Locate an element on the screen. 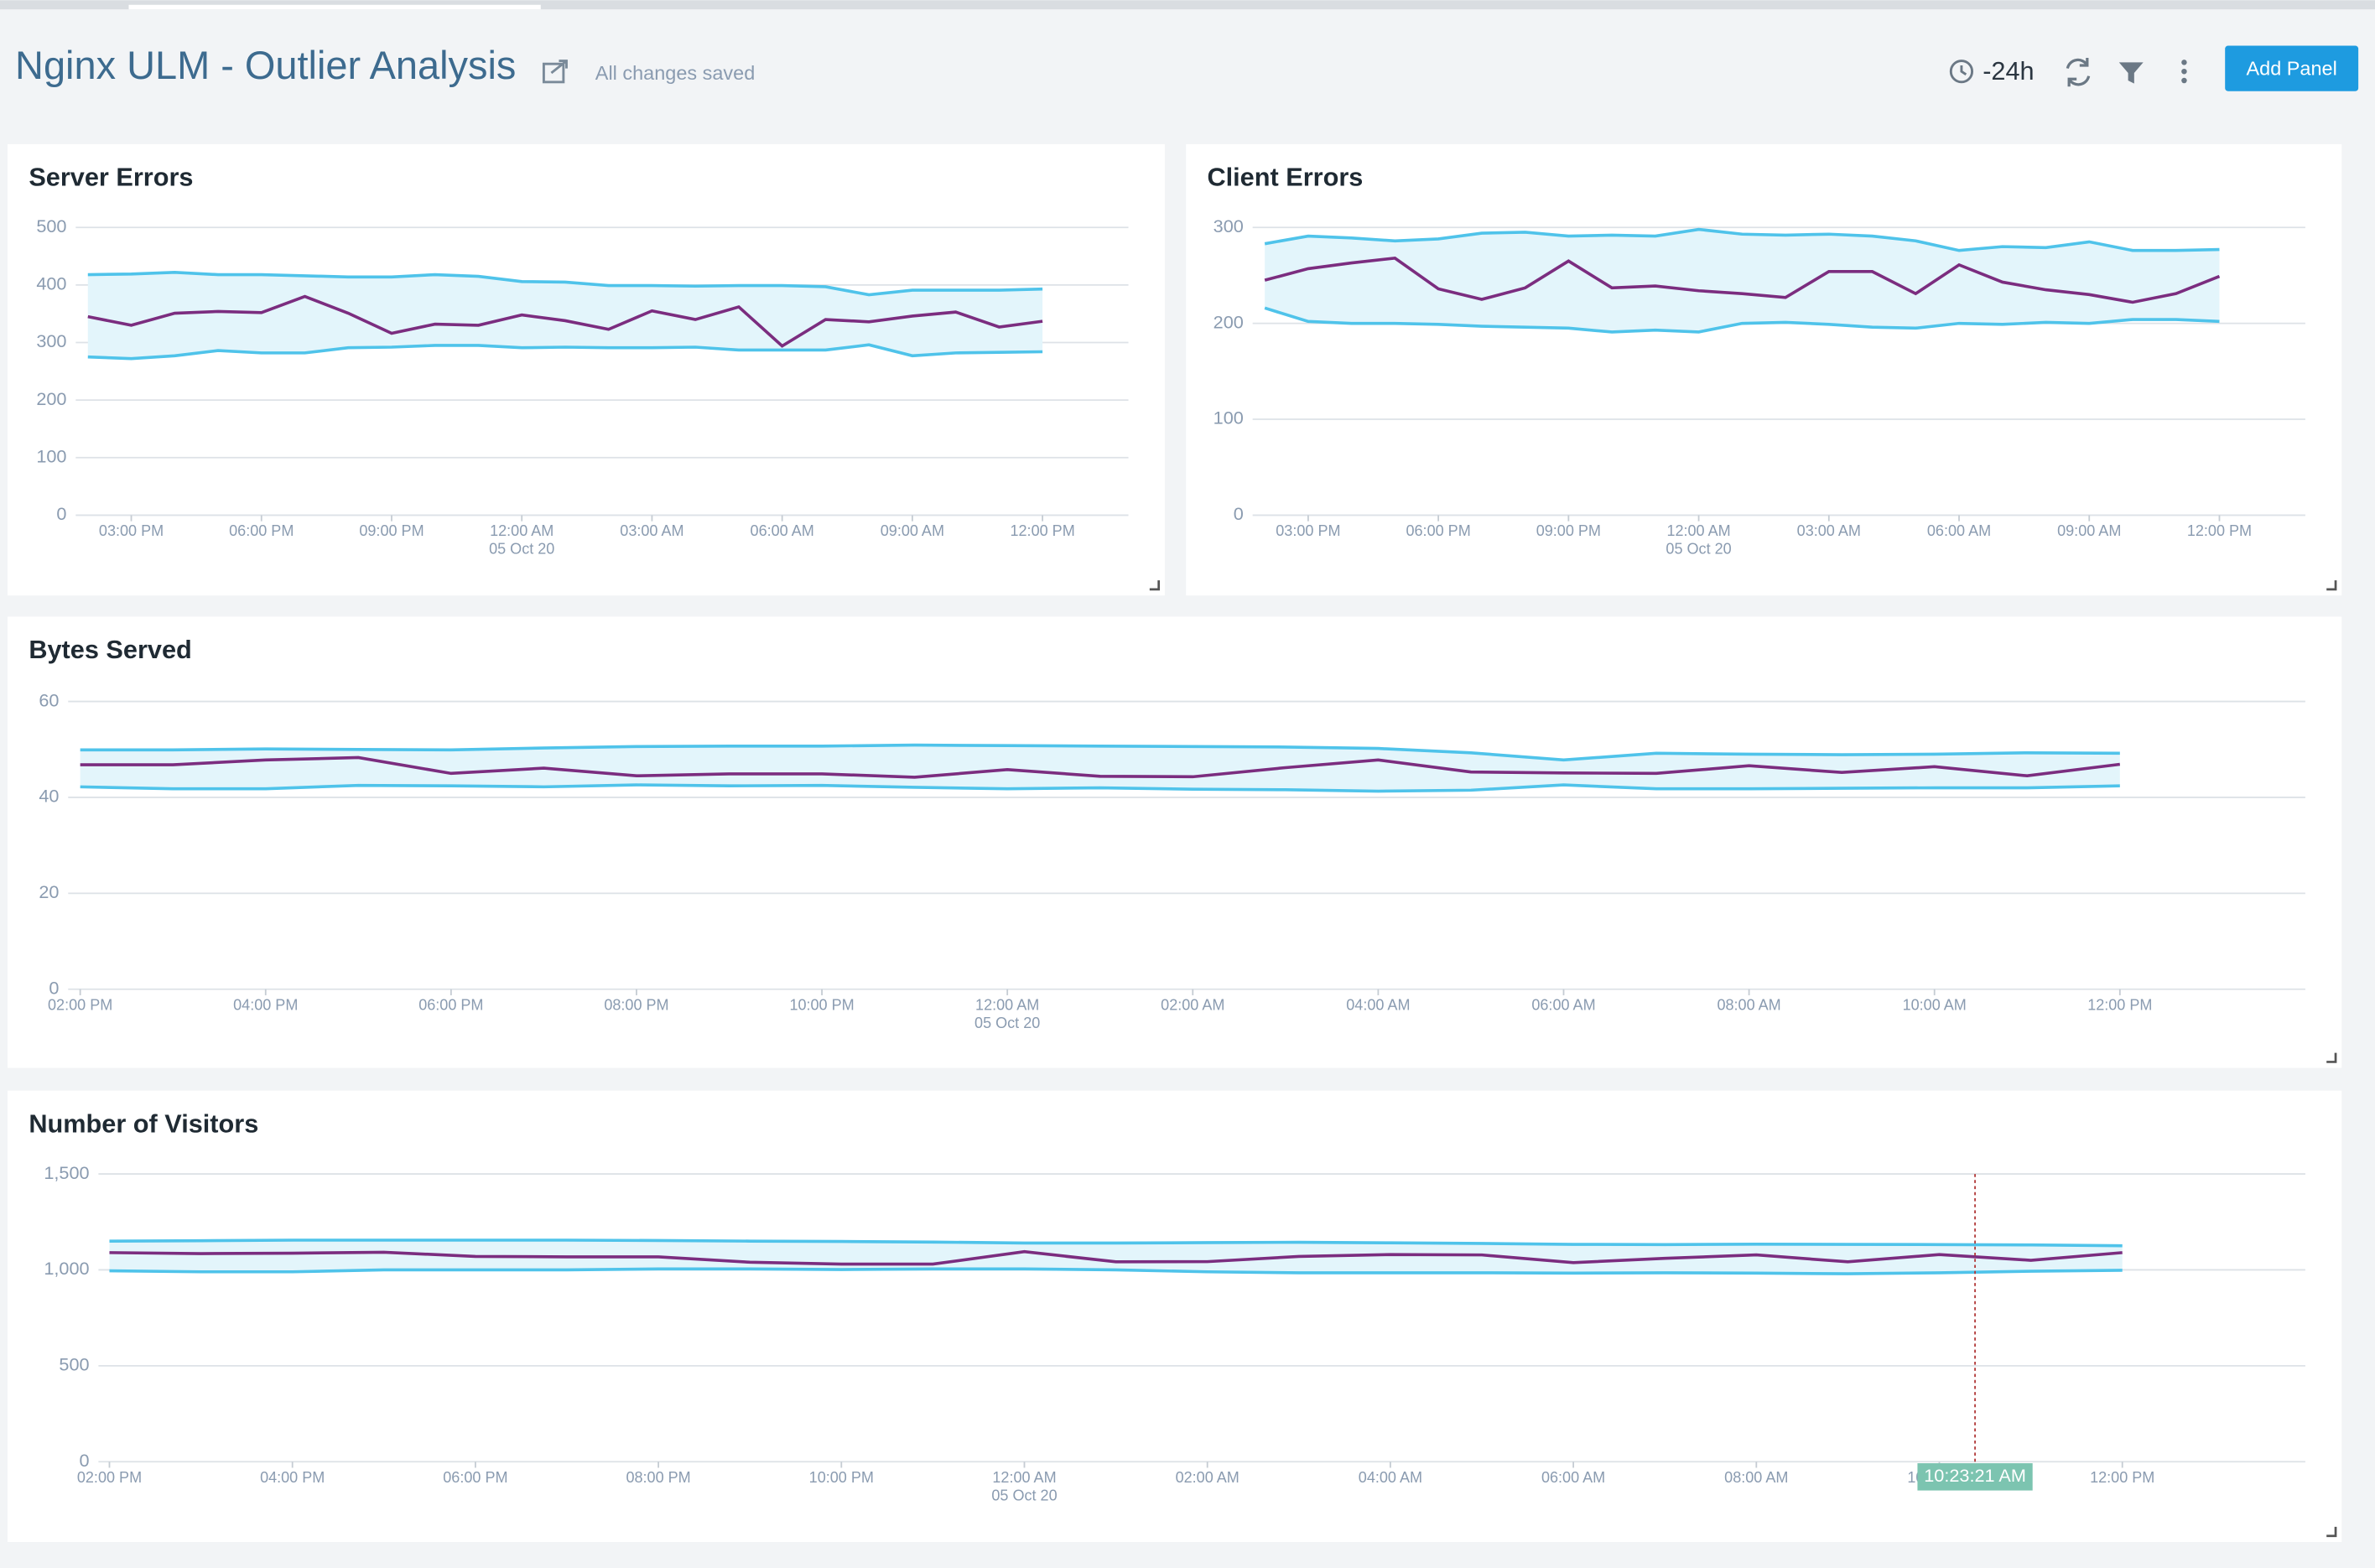 This screenshot has width=2375, height=1568. time-range: -24h is located at coordinates (2009, 71).